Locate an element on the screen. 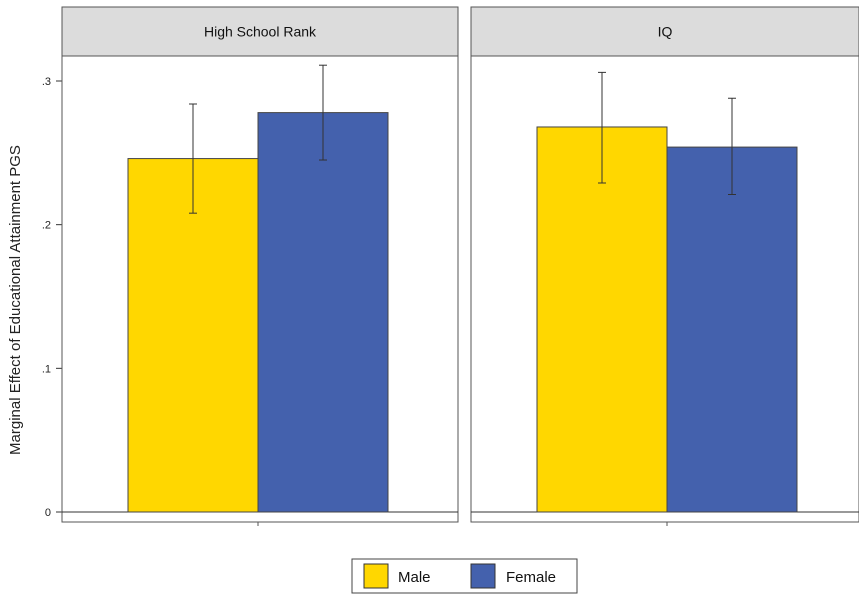 The image size is (859, 594). bar-1-male is located at coordinates (602, 319).